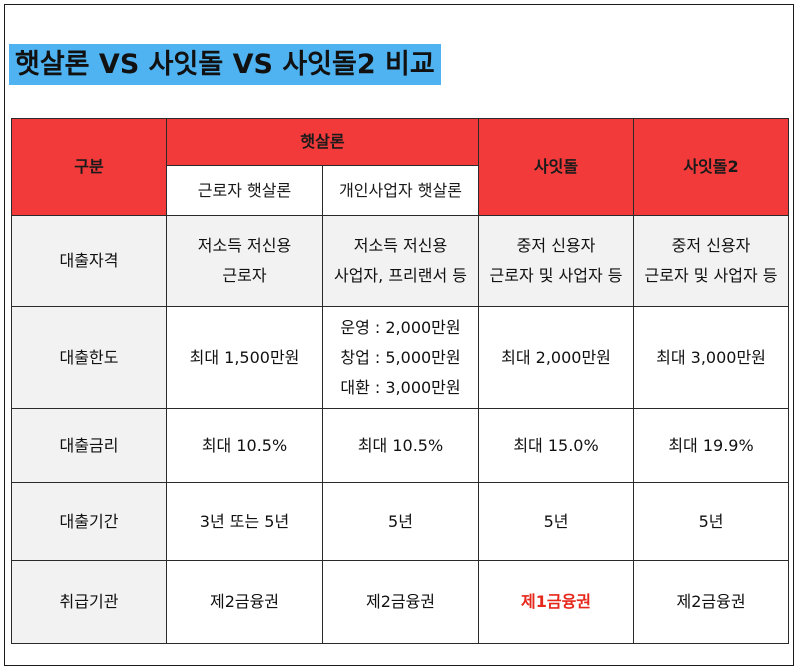 This screenshot has width=800, height=672. Describe the element at coordinates (711, 167) in the screenshot. I see `header-saitdol2: 사잇돌2` at that location.